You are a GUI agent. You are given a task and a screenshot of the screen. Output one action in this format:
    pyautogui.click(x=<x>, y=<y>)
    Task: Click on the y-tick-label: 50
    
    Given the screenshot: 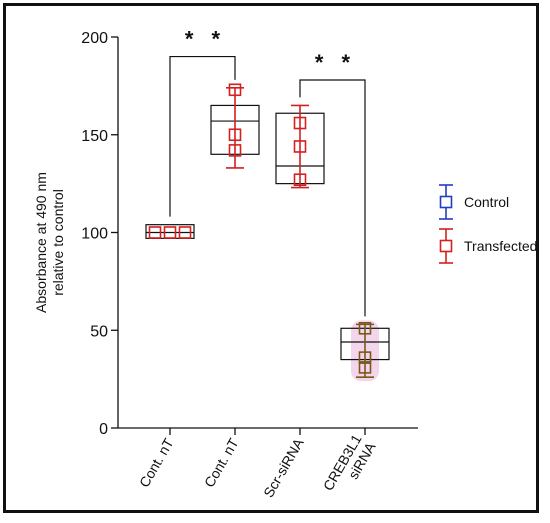 What is the action you would take?
    pyautogui.click(x=99, y=331)
    